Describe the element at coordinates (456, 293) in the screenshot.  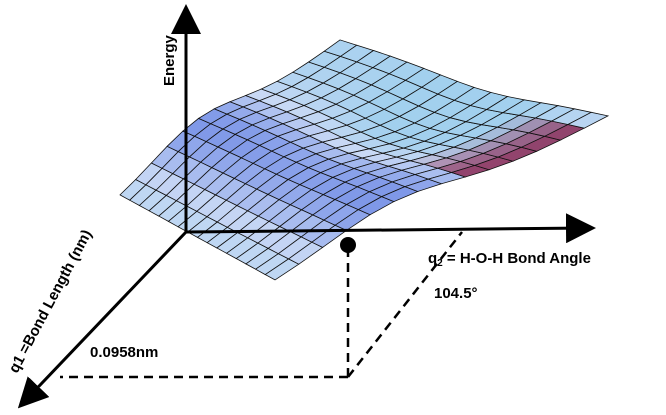
I see `bond-angle-value-label: 104.5°` at that location.